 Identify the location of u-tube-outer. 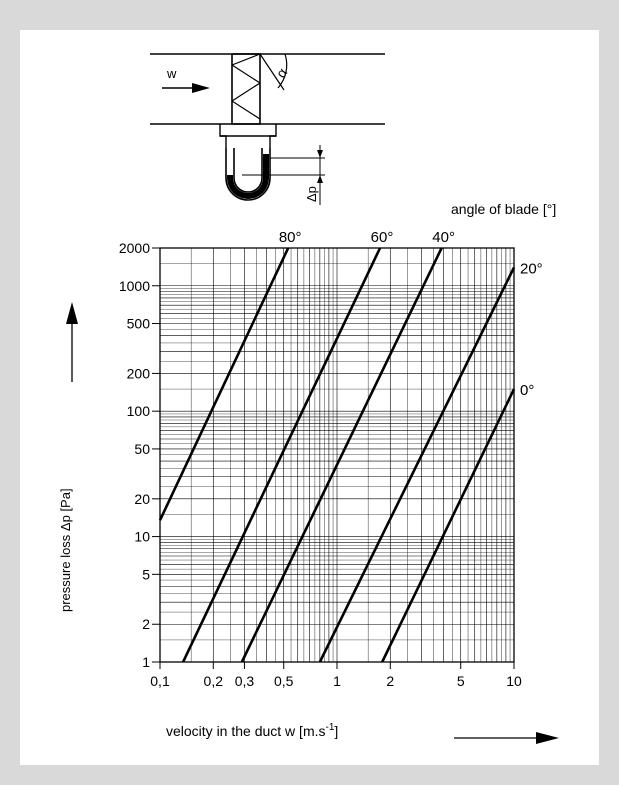
(248, 174).